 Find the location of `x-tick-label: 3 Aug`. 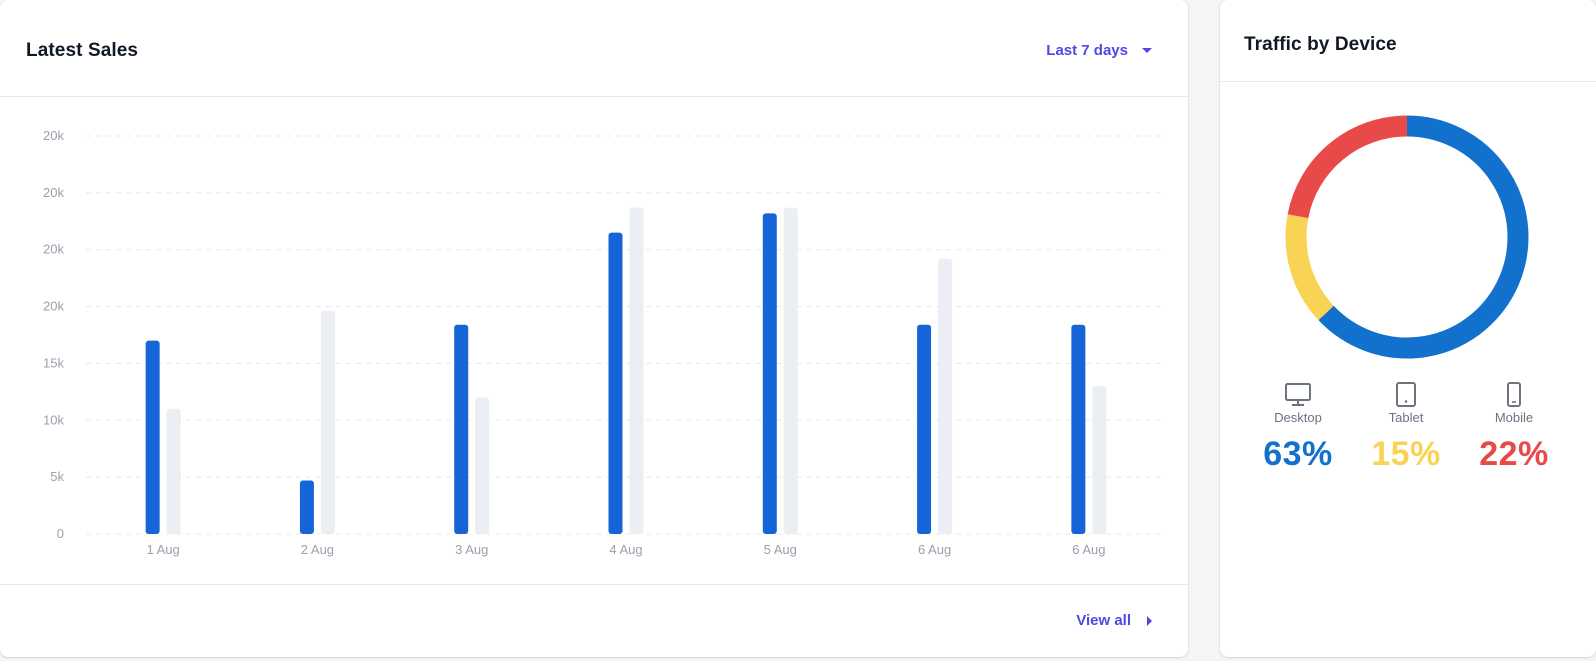

x-tick-label: 3 Aug is located at coordinates (471, 549).